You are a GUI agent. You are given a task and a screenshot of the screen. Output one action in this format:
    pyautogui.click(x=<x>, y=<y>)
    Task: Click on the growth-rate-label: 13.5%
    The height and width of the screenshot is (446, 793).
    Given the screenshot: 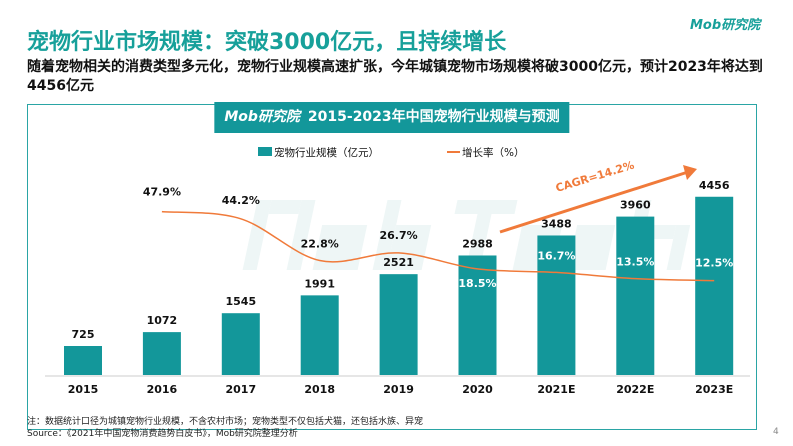 What is the action you would take?
    pyautogui.click(x=635, y=262)
    